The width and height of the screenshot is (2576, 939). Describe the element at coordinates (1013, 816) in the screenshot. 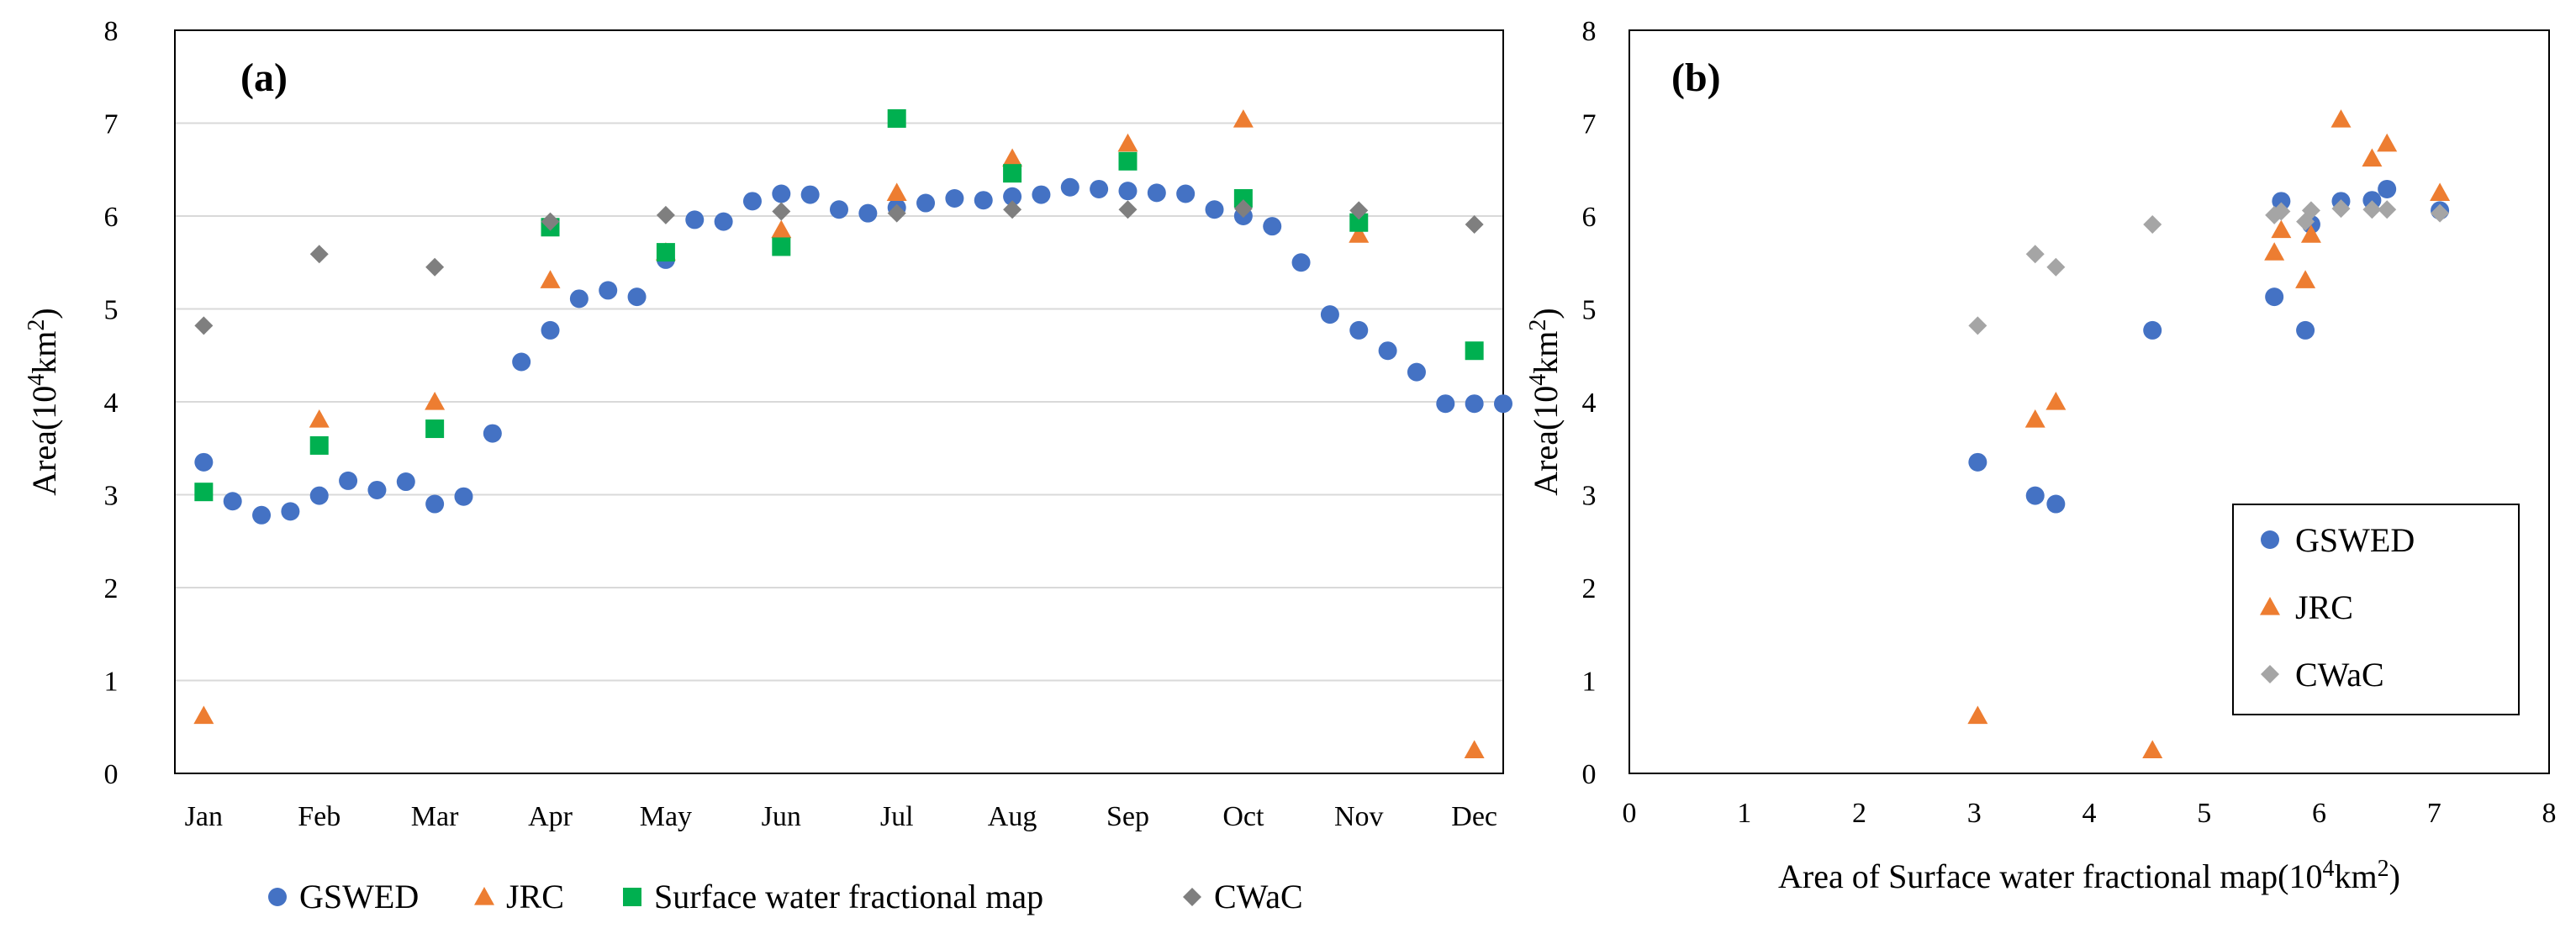

I see `panel-a-xtick-label: Aug` at that location.